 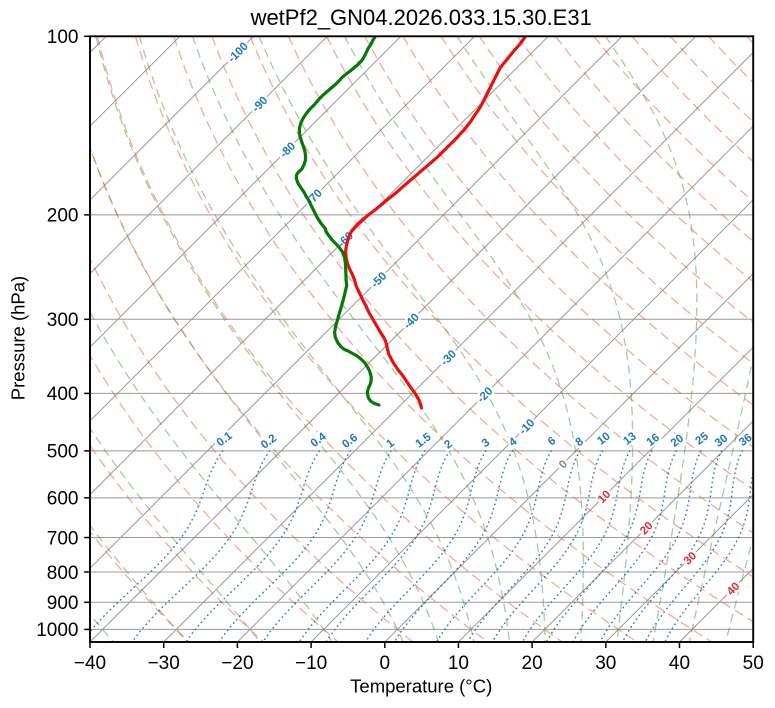 What do you see at coordinates (90, 663) in the screenshot?
I see `svg-text: −40` at bounding box center [90, 663].